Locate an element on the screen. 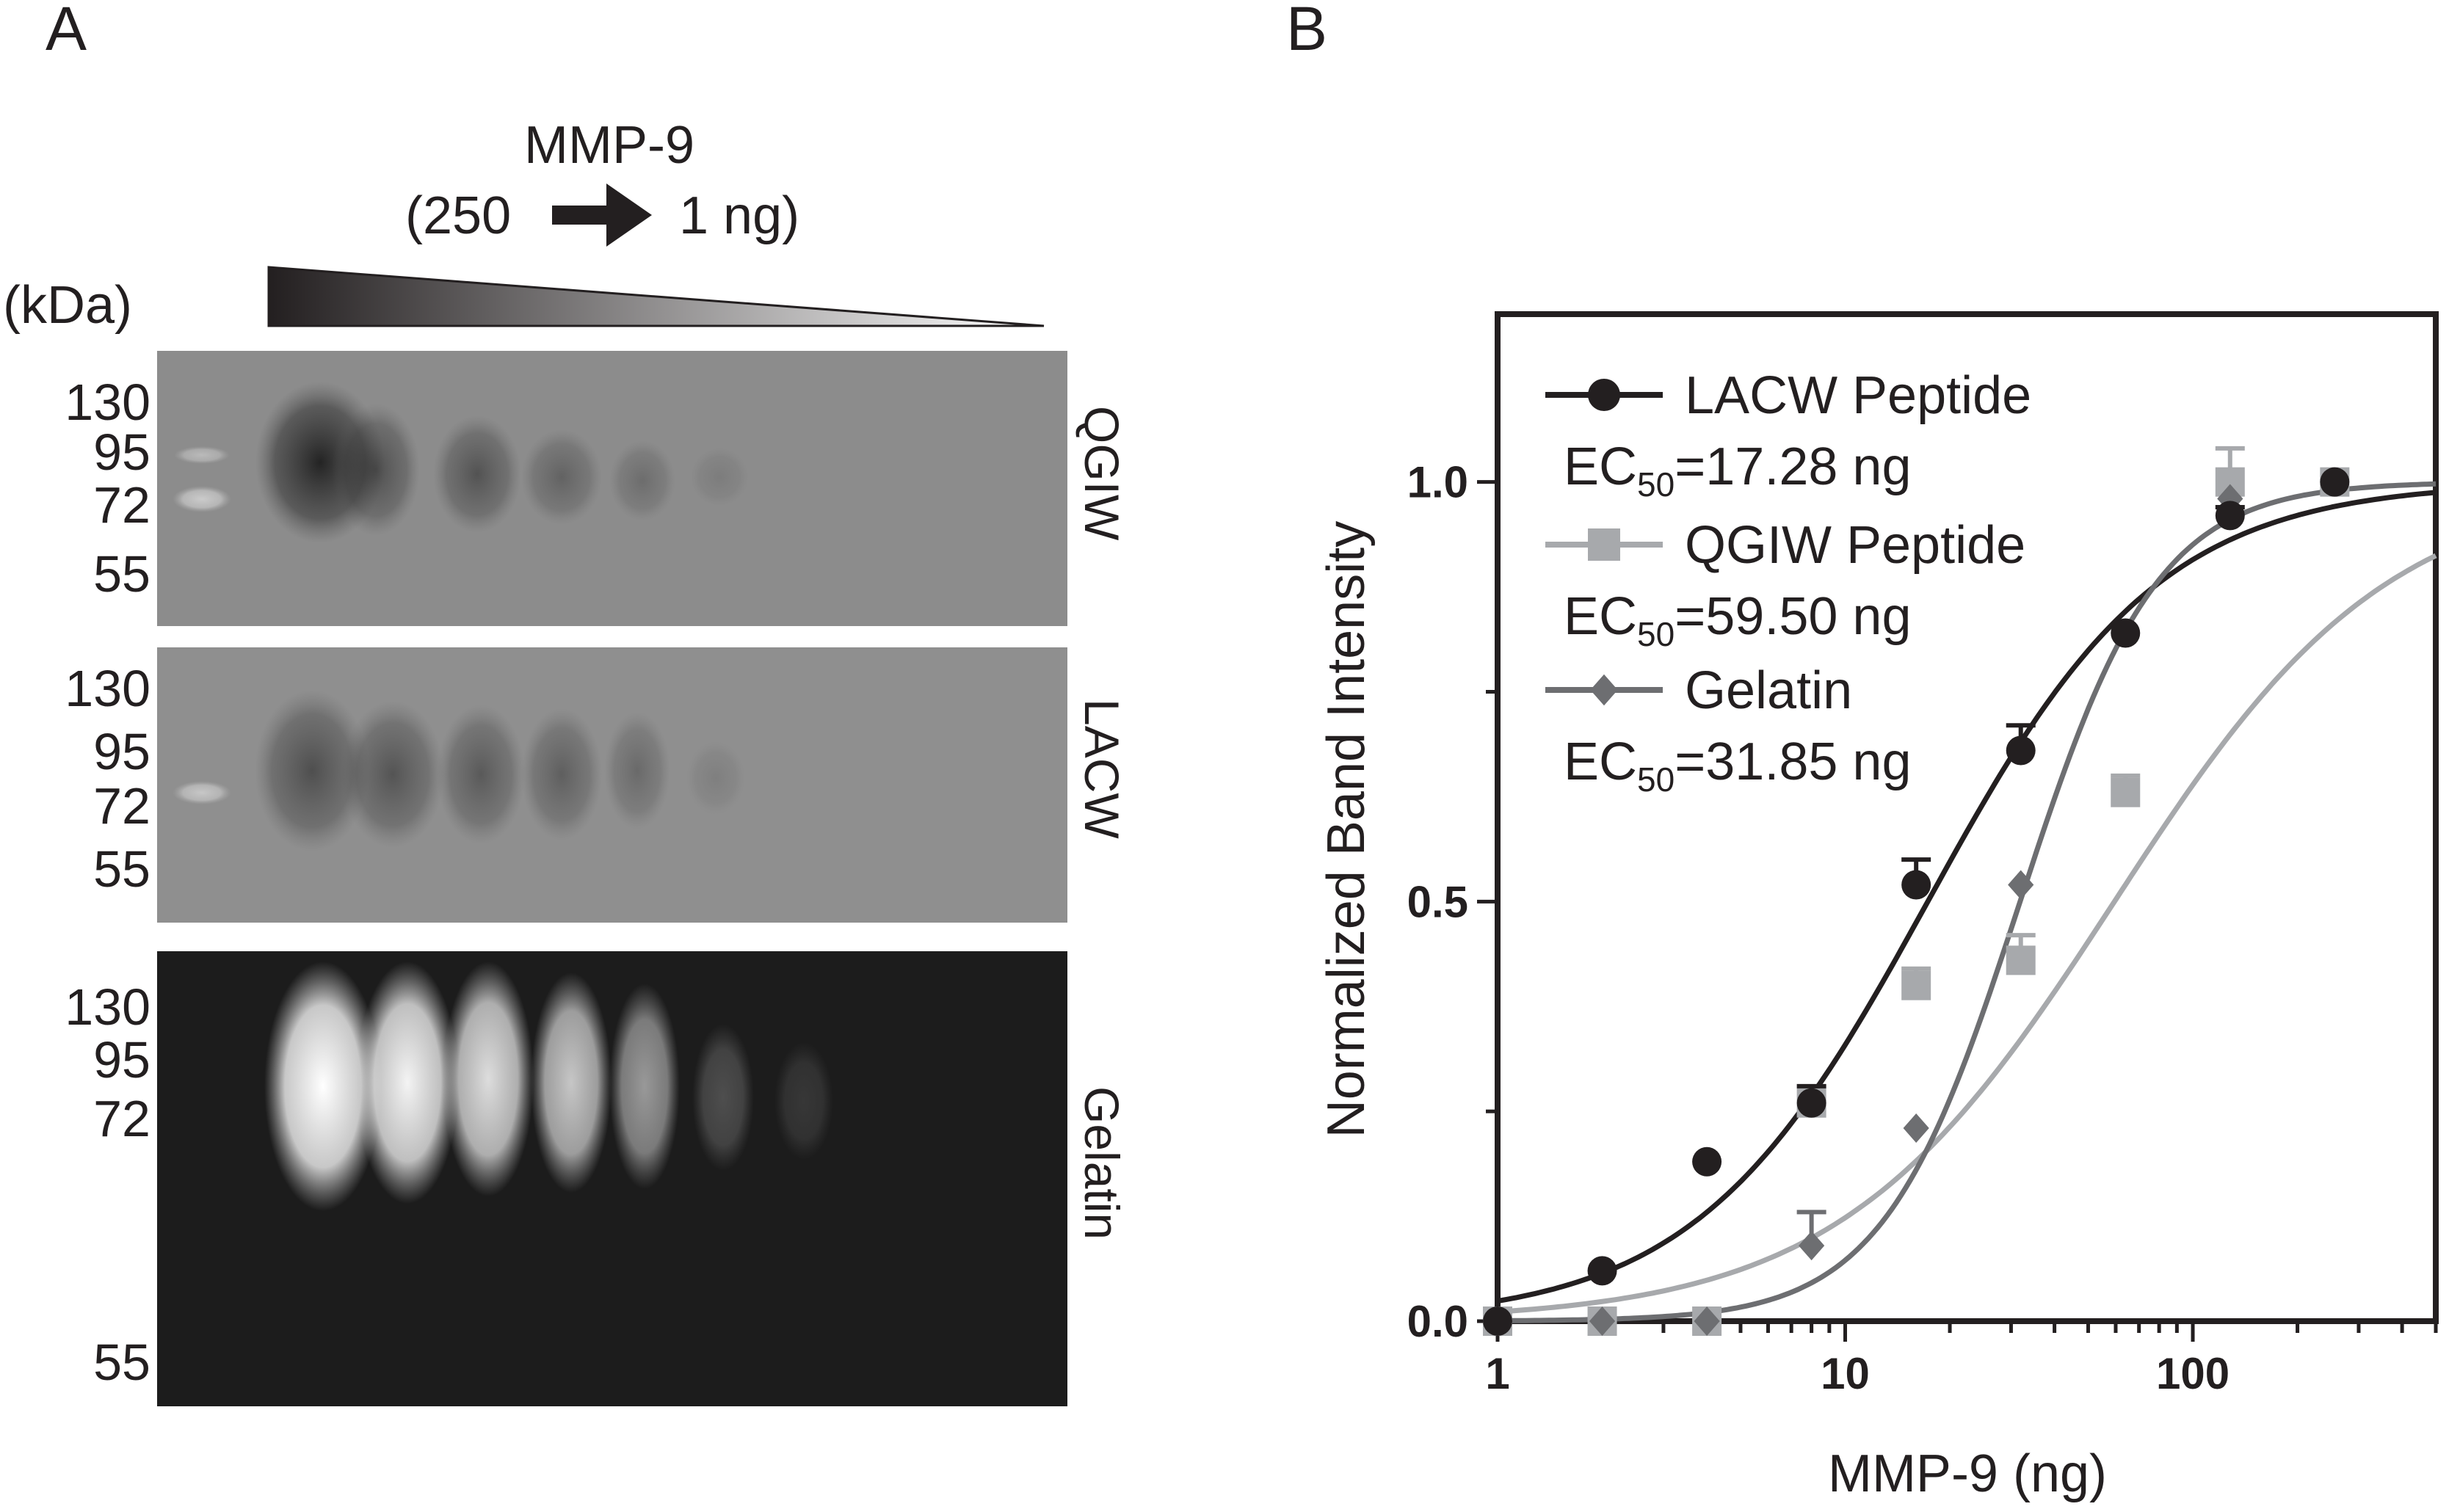 The height and width of the screenshot is (1512, 2449). mmp9-header-left: (250 is located at coordinates (458, 215).